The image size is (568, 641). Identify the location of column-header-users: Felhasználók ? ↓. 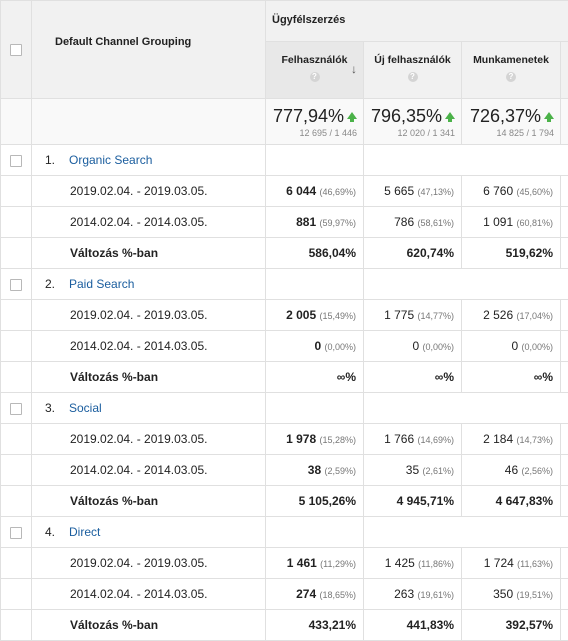
(315, 70).